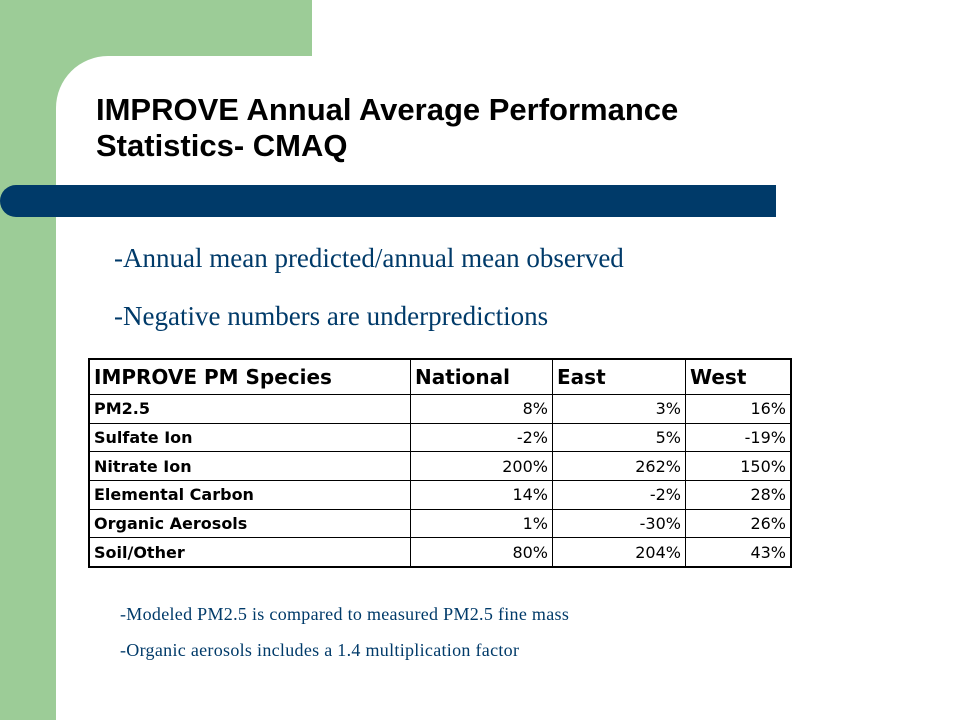 This screenshot has width=960, height=720. I want to click on slide-title-line-1: IMPROVE Annual Average Performance, so click(387, 109).